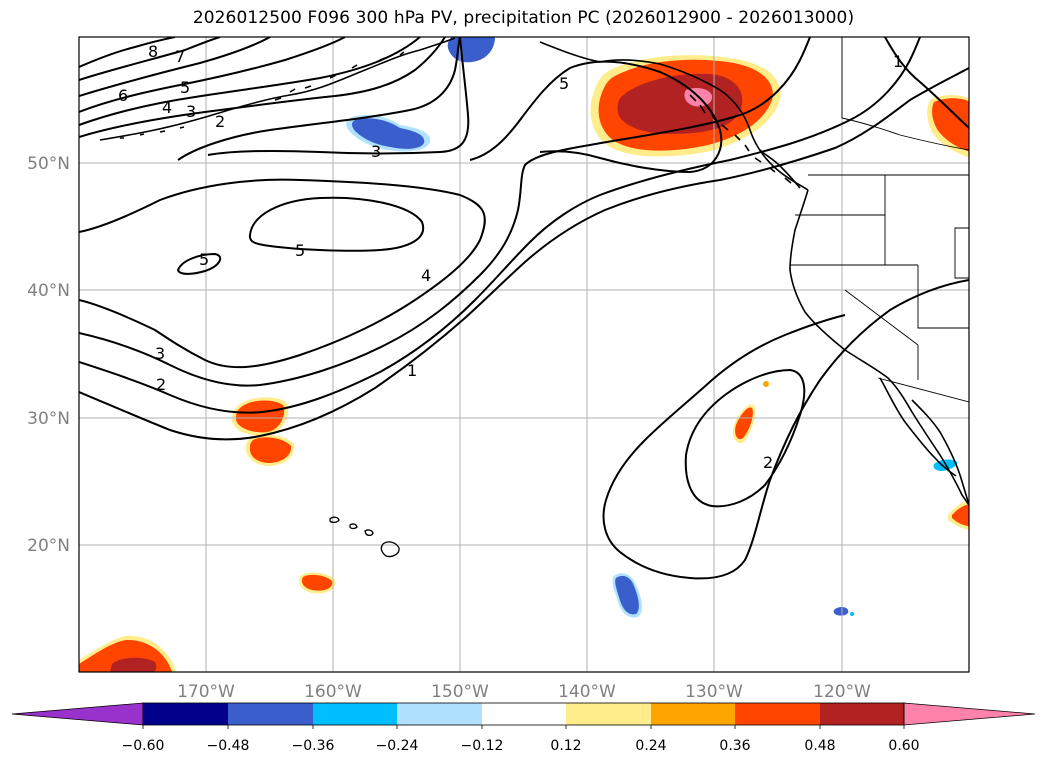 This screenshot has width=1047, height=765. I want to click on colorbar-extend-low, so click(77, 714).